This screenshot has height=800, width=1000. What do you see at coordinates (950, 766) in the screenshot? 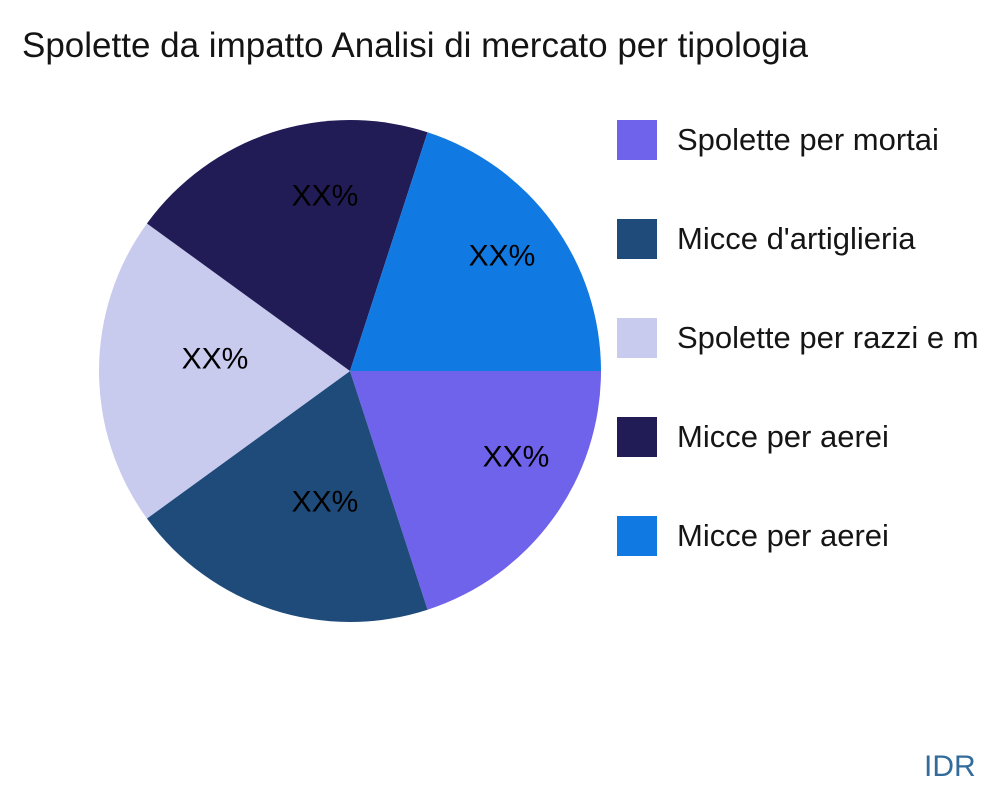
I see `watermark-text: IDR` at bounding box center [950, 766].